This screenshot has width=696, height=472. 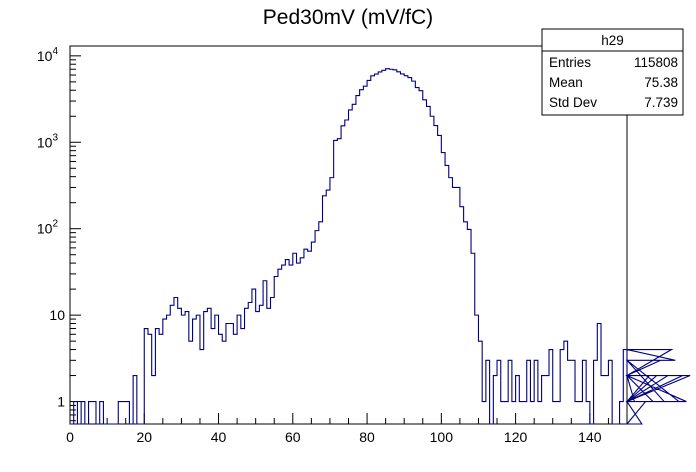 What do you see at coordinates (48, 55) in the screenshot?
I see `y-tick-label: 10⁴` at bounding box center [48, 55].